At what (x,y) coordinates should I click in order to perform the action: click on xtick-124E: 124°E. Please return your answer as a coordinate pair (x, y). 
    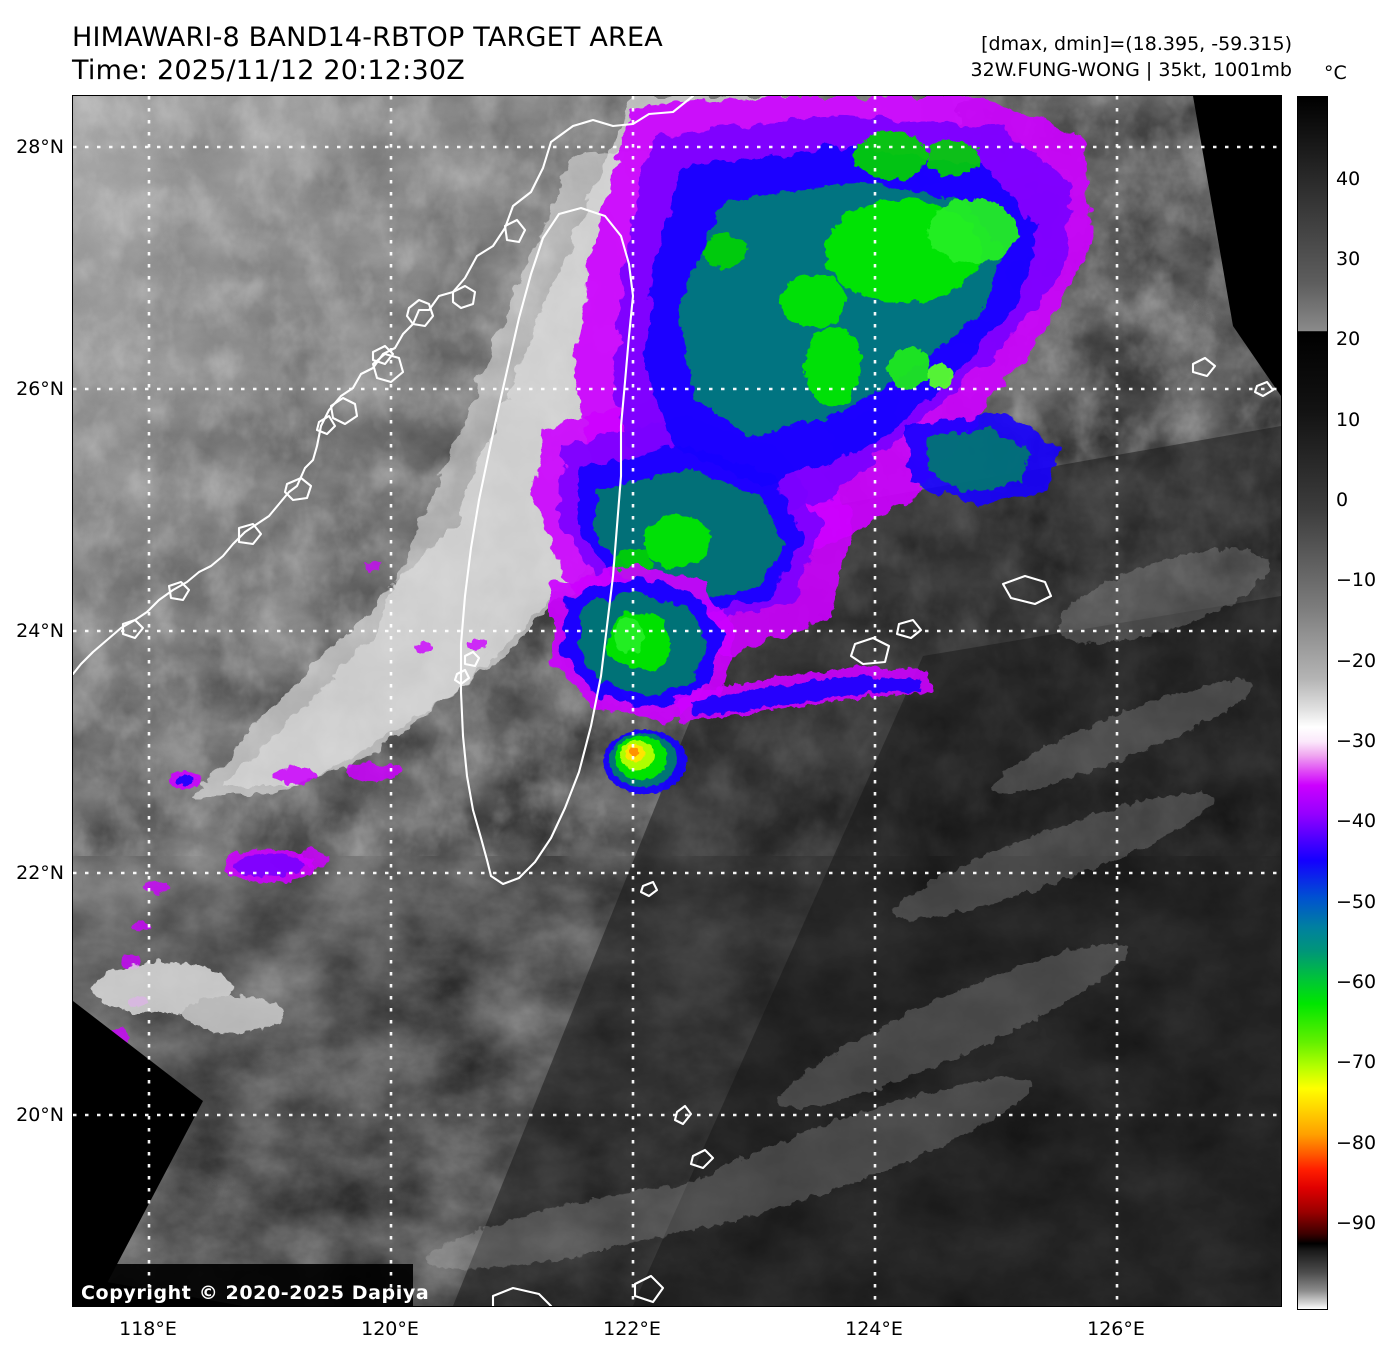
    Looking at the image, I should click on (874, 1329).